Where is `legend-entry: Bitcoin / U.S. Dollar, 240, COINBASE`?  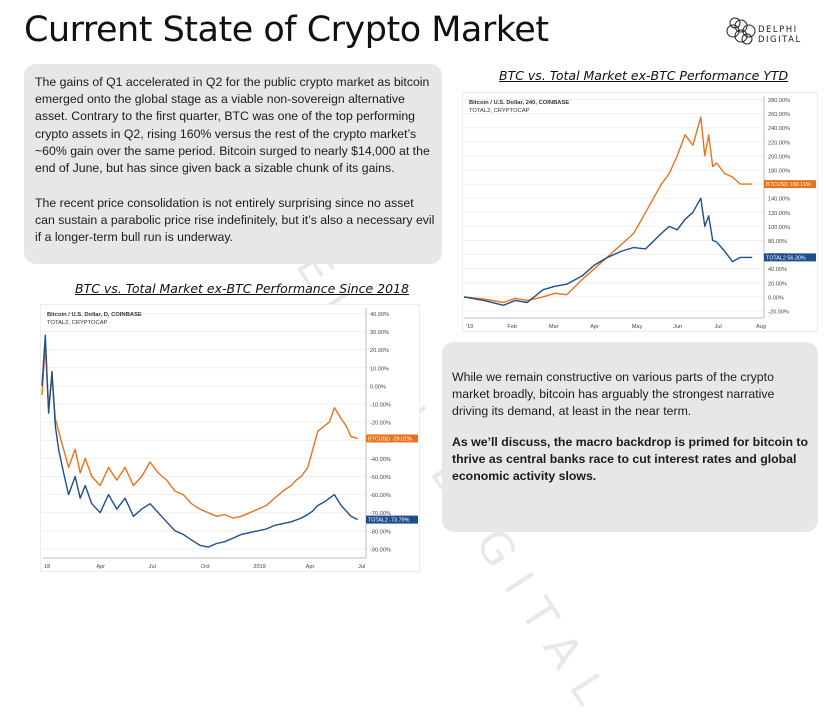
legend-entry: Bitcoin / U.S. Dollar, 240, COINBASE is located at coordinates (519, 103).